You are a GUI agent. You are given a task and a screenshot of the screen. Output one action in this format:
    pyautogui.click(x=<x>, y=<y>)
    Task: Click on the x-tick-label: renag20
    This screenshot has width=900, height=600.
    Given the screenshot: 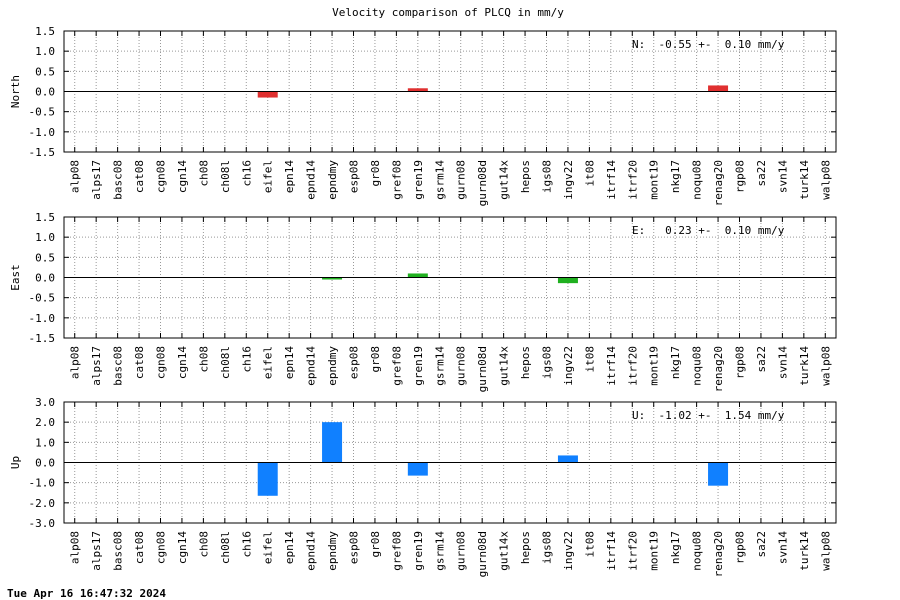 What is the action you would take?
    pyautogui.click(x=718, y=554)
    